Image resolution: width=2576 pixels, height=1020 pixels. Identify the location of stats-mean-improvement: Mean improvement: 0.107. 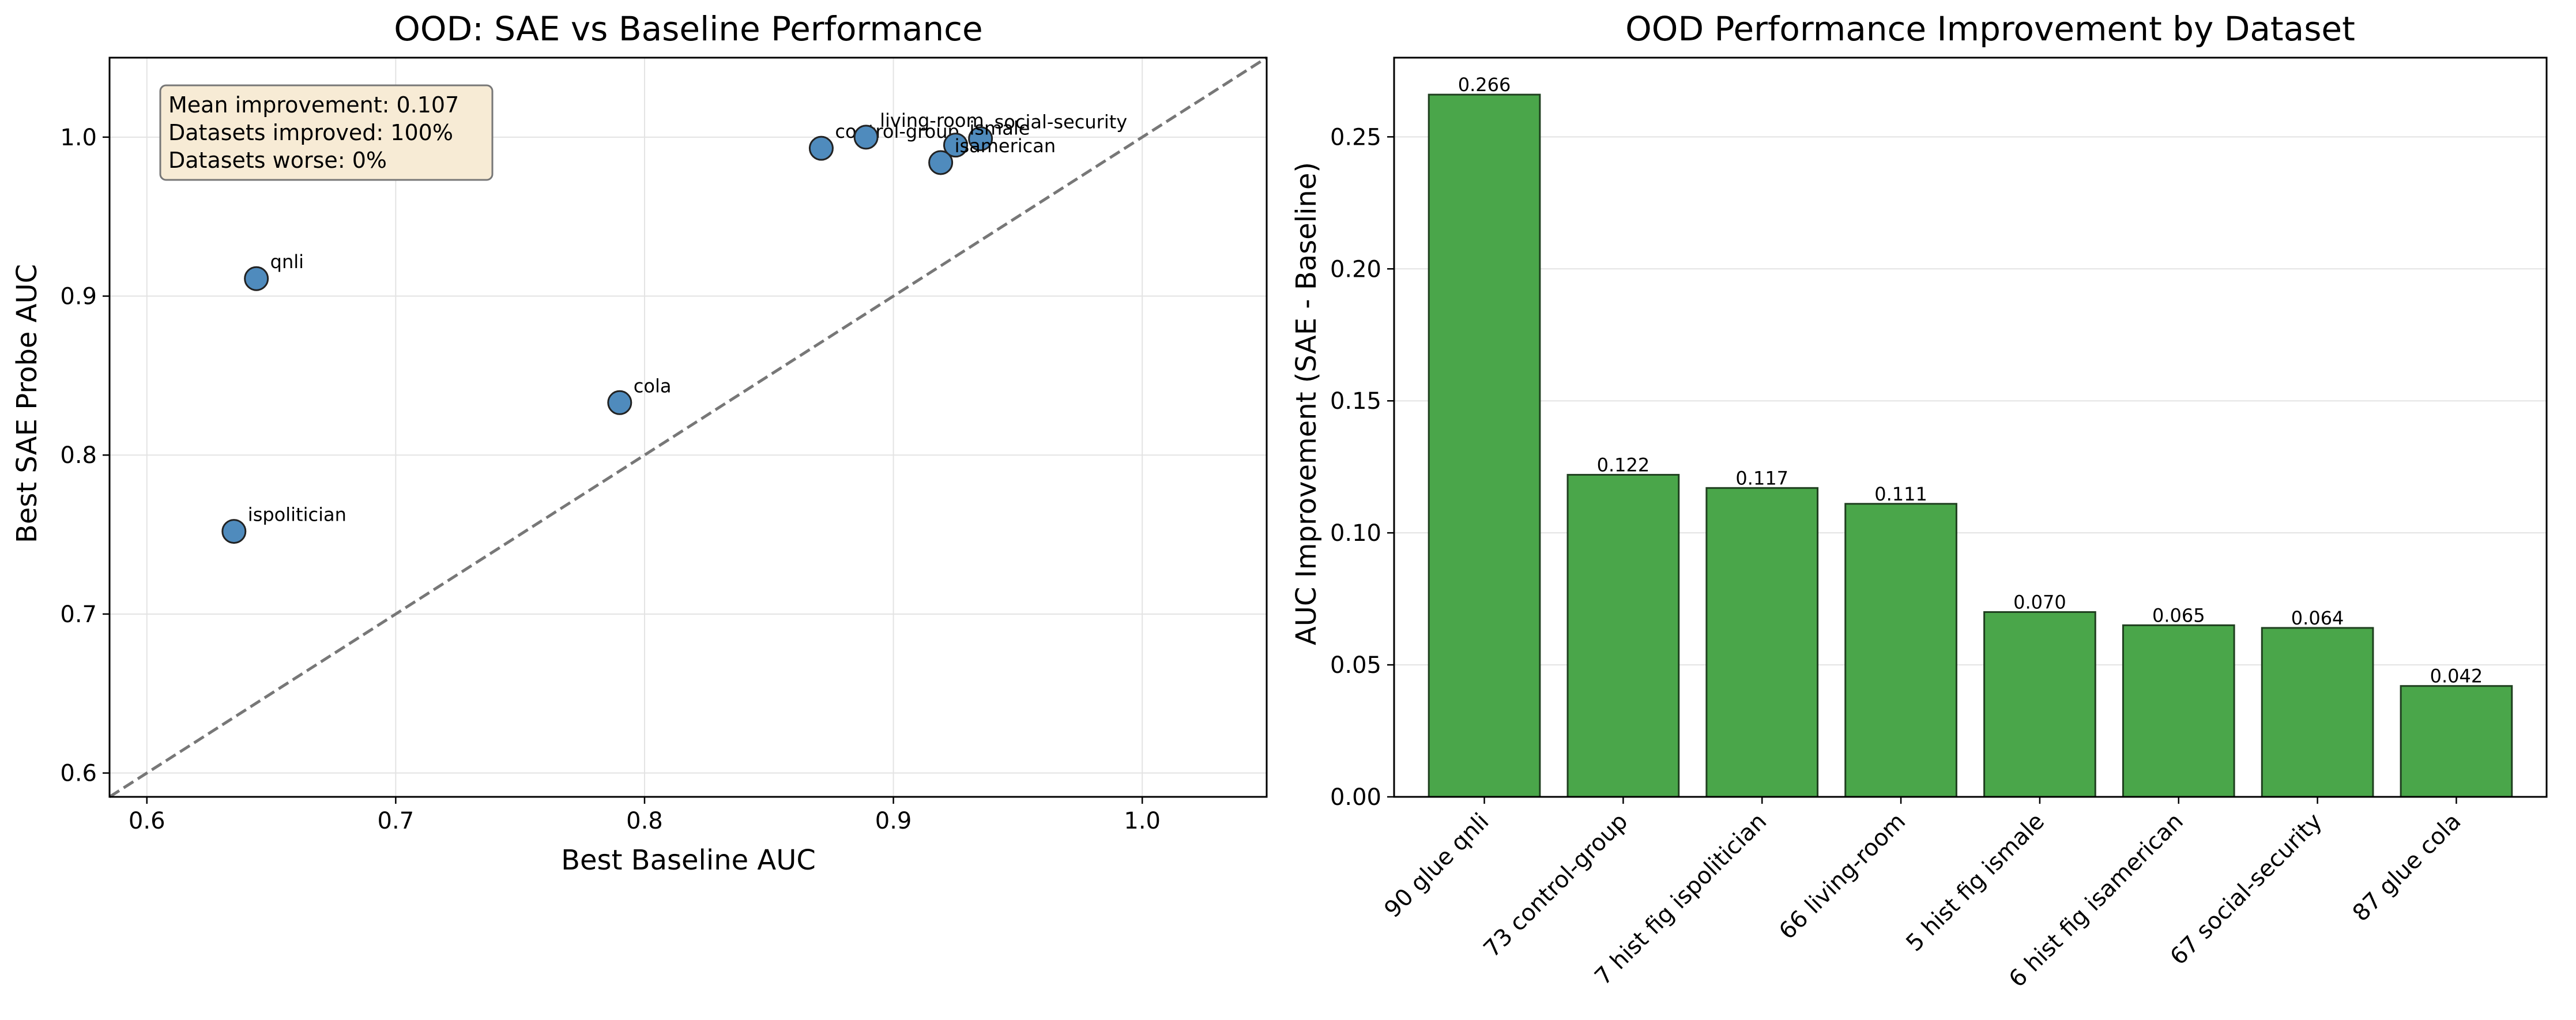
(313, 105).